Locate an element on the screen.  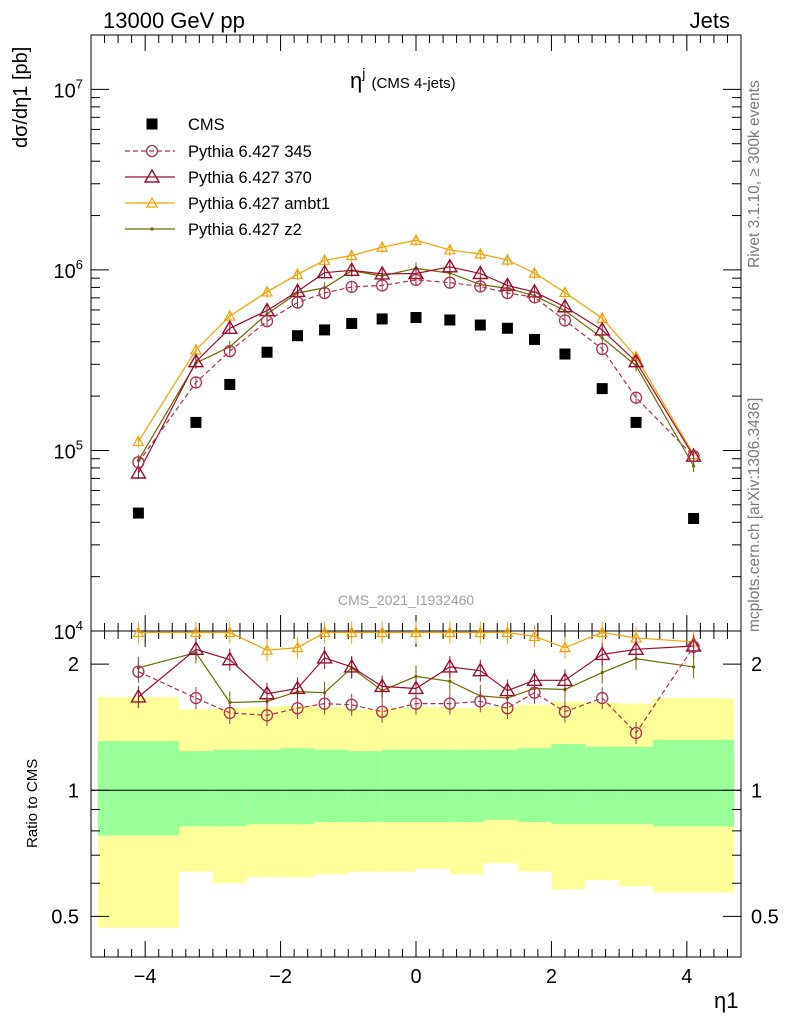
x-tick-label: 4 is located at coordinates (686, 977).